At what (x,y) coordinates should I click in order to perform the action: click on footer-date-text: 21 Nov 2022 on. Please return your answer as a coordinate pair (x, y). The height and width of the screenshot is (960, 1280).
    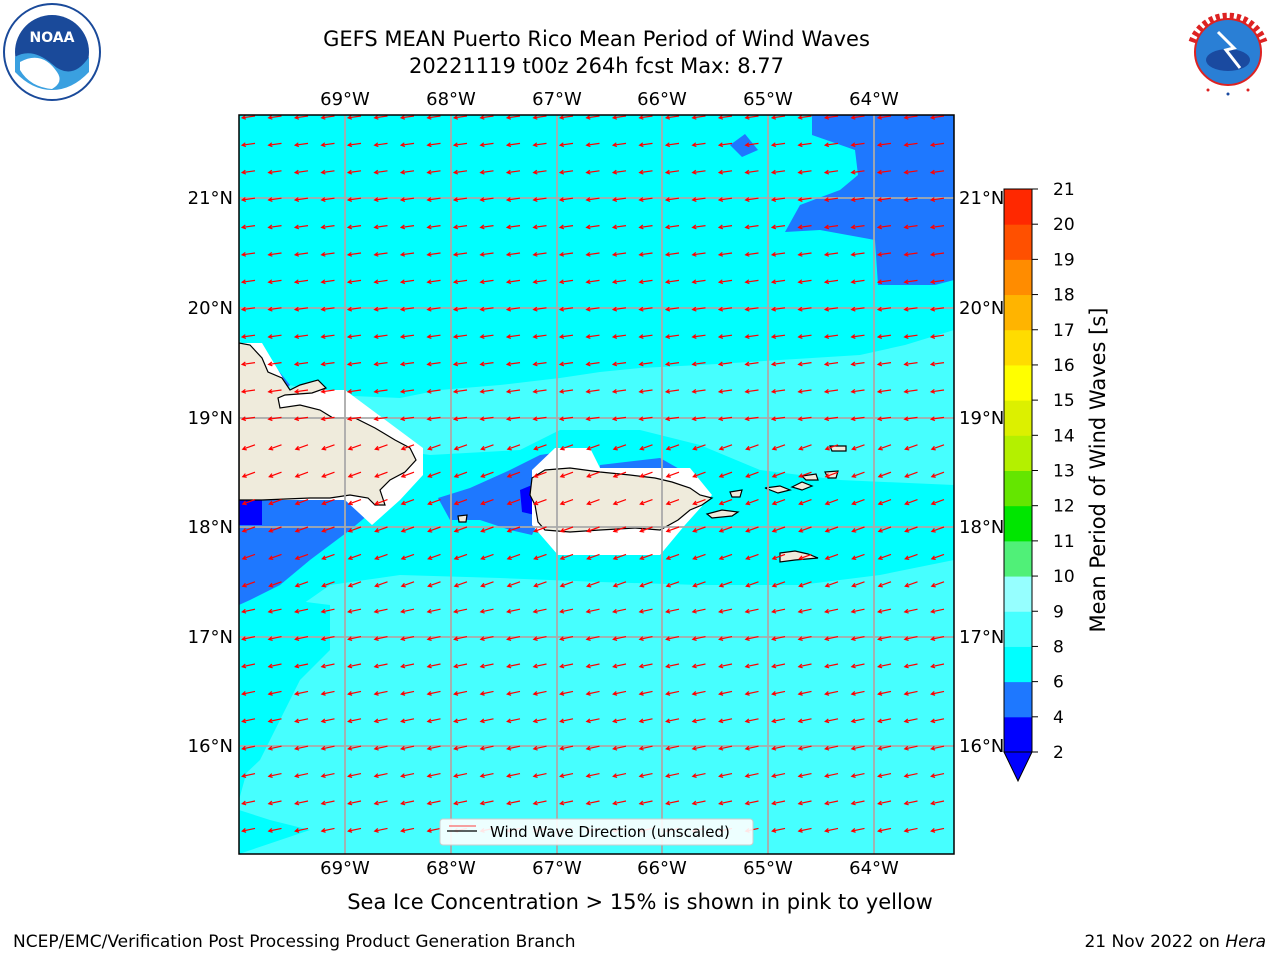
    Looking at the image, I should click on (1155, 942).